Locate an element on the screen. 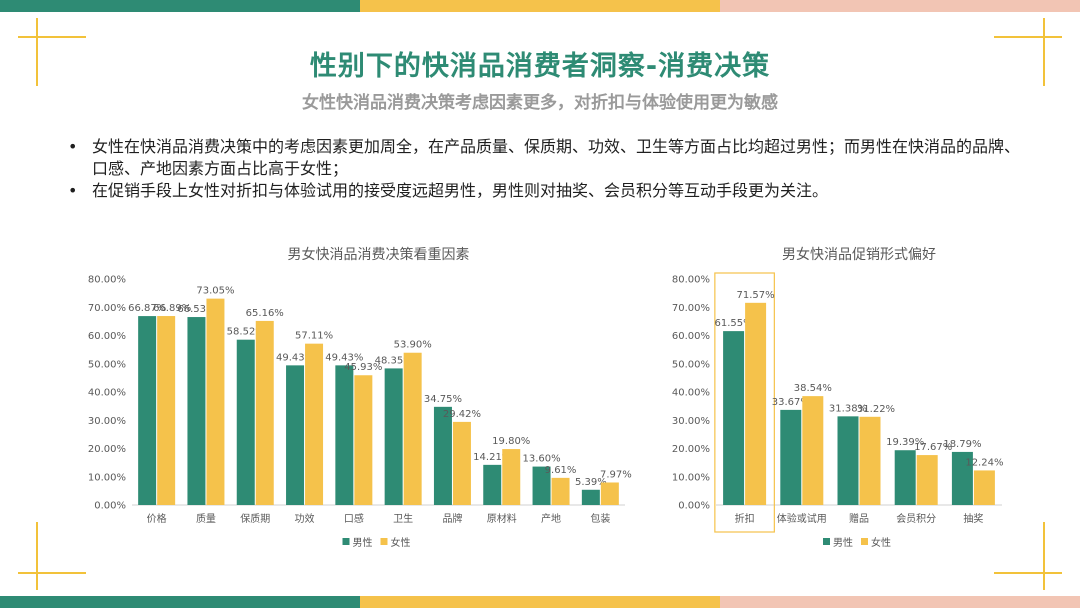 The image size is (1080, 608). data-label: 65.16% is located at coordinates (265, 313).